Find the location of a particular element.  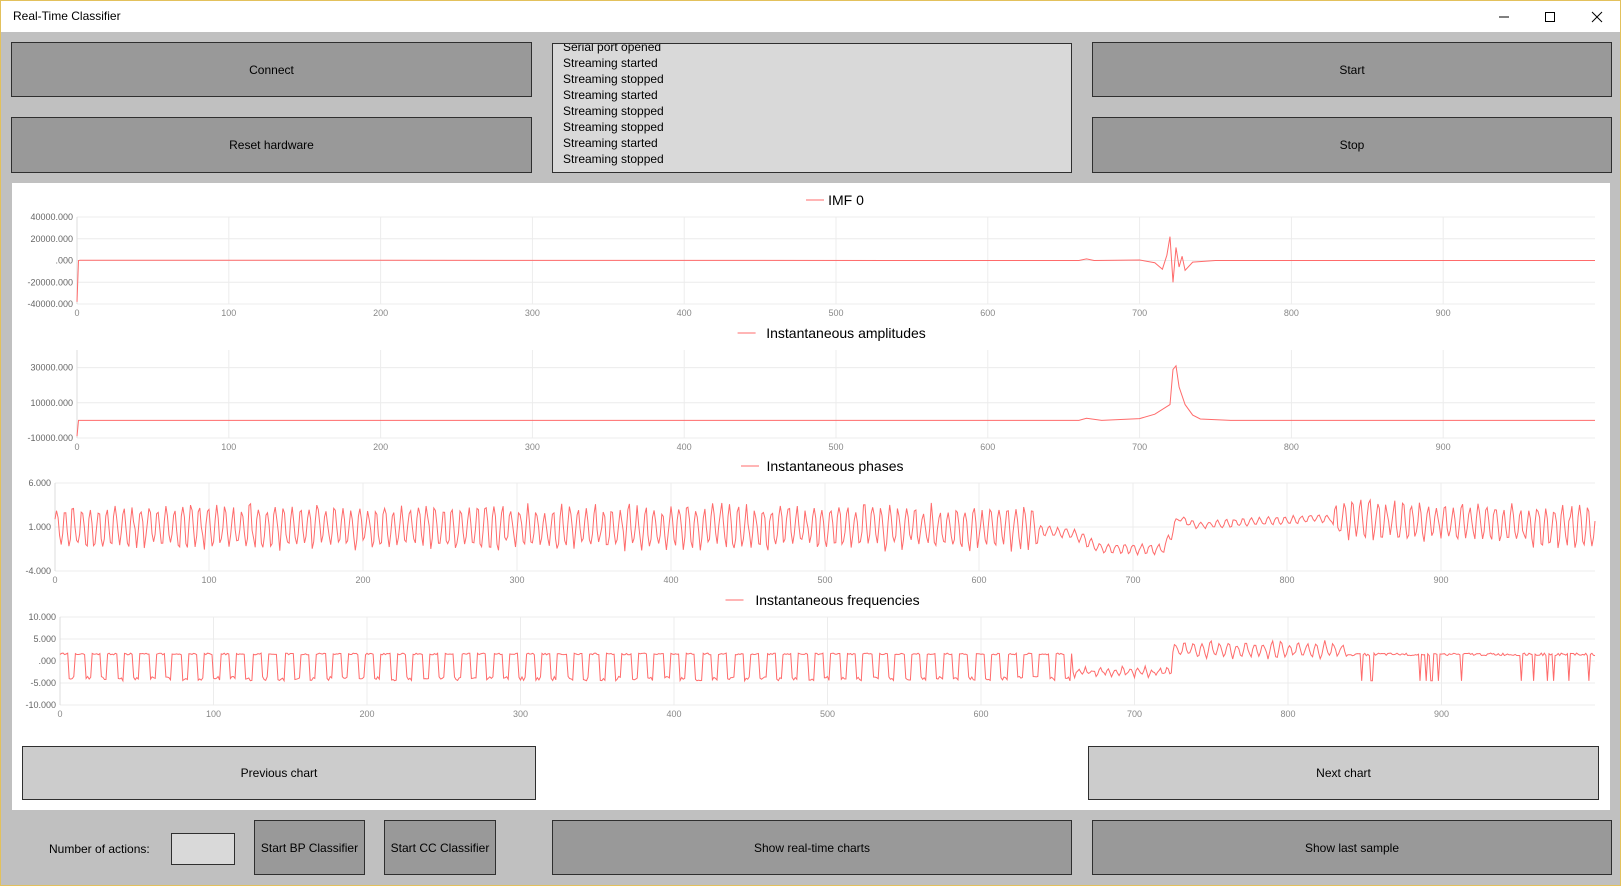

start-cc-classifier-button: Start CC Classifier is located at coordinates (440, 847).